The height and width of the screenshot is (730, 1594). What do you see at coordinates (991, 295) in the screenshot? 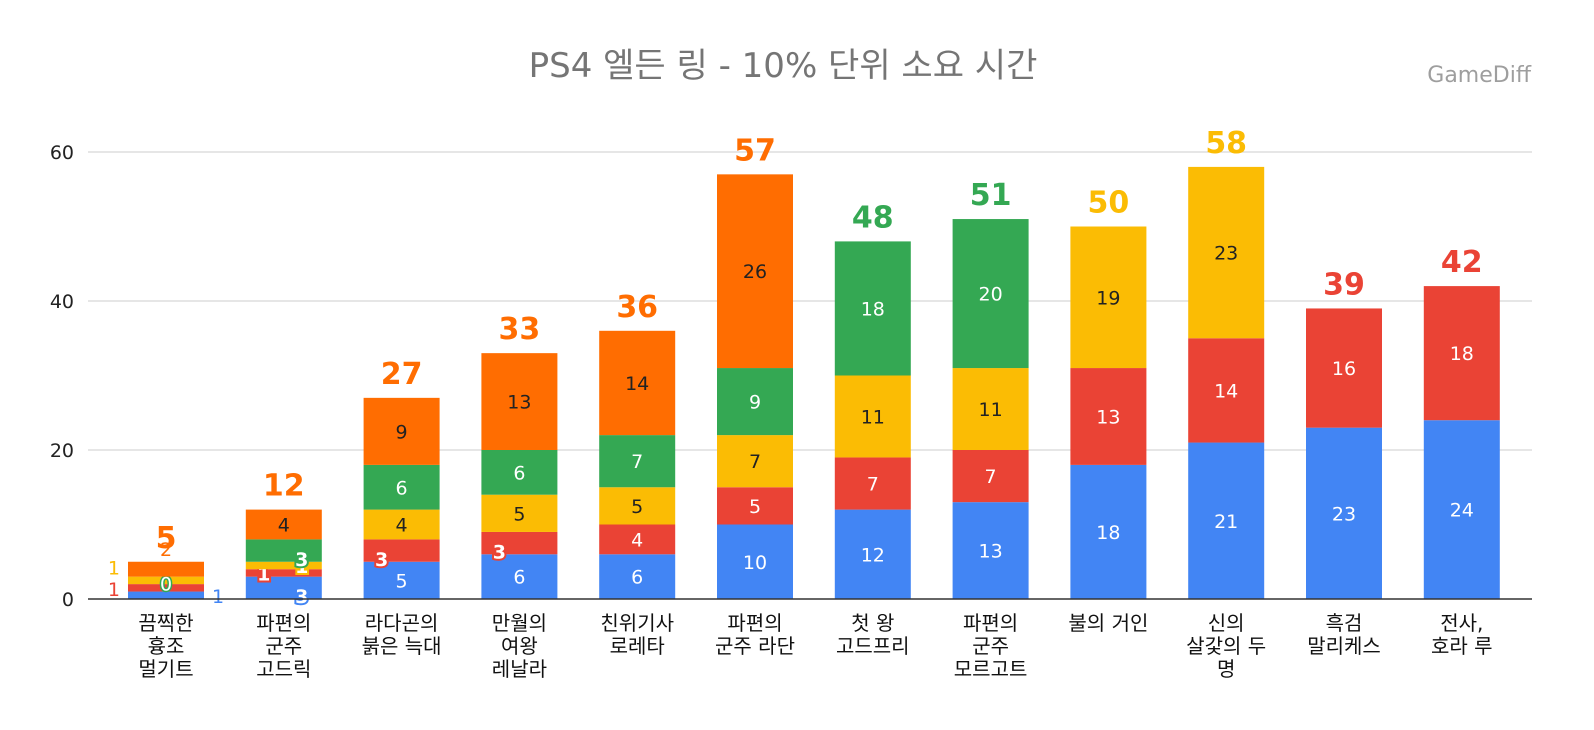
I see `segment-label: 20` at bounding box center [991, 295].